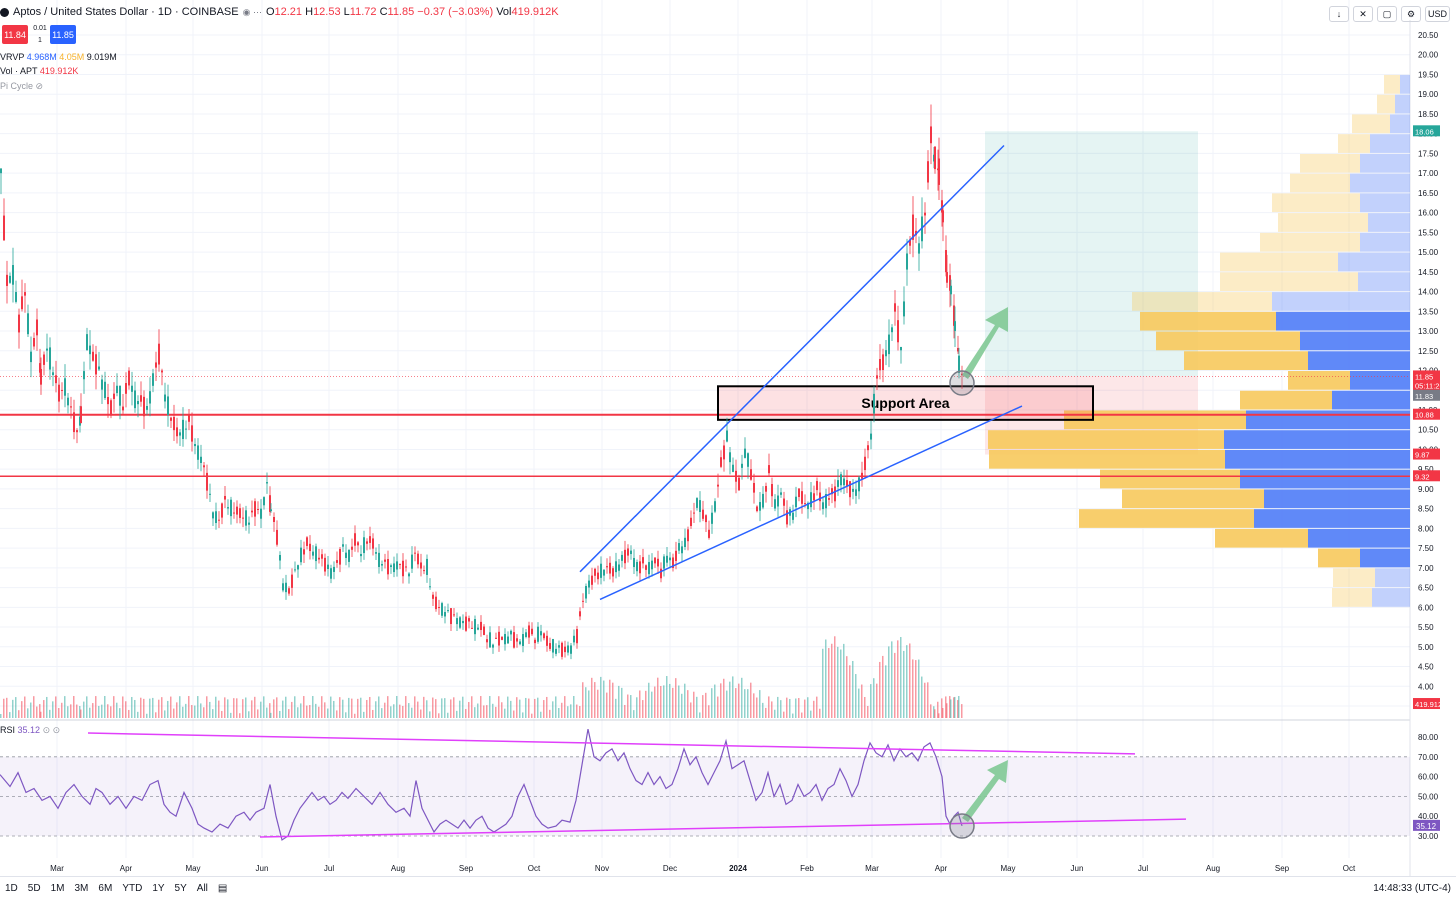 This screenshot has width=1456, height=903. Describe the element at coordinates (252, 11) in the screenshot. I see `eye-icon: ◉ ⋯` at that location.